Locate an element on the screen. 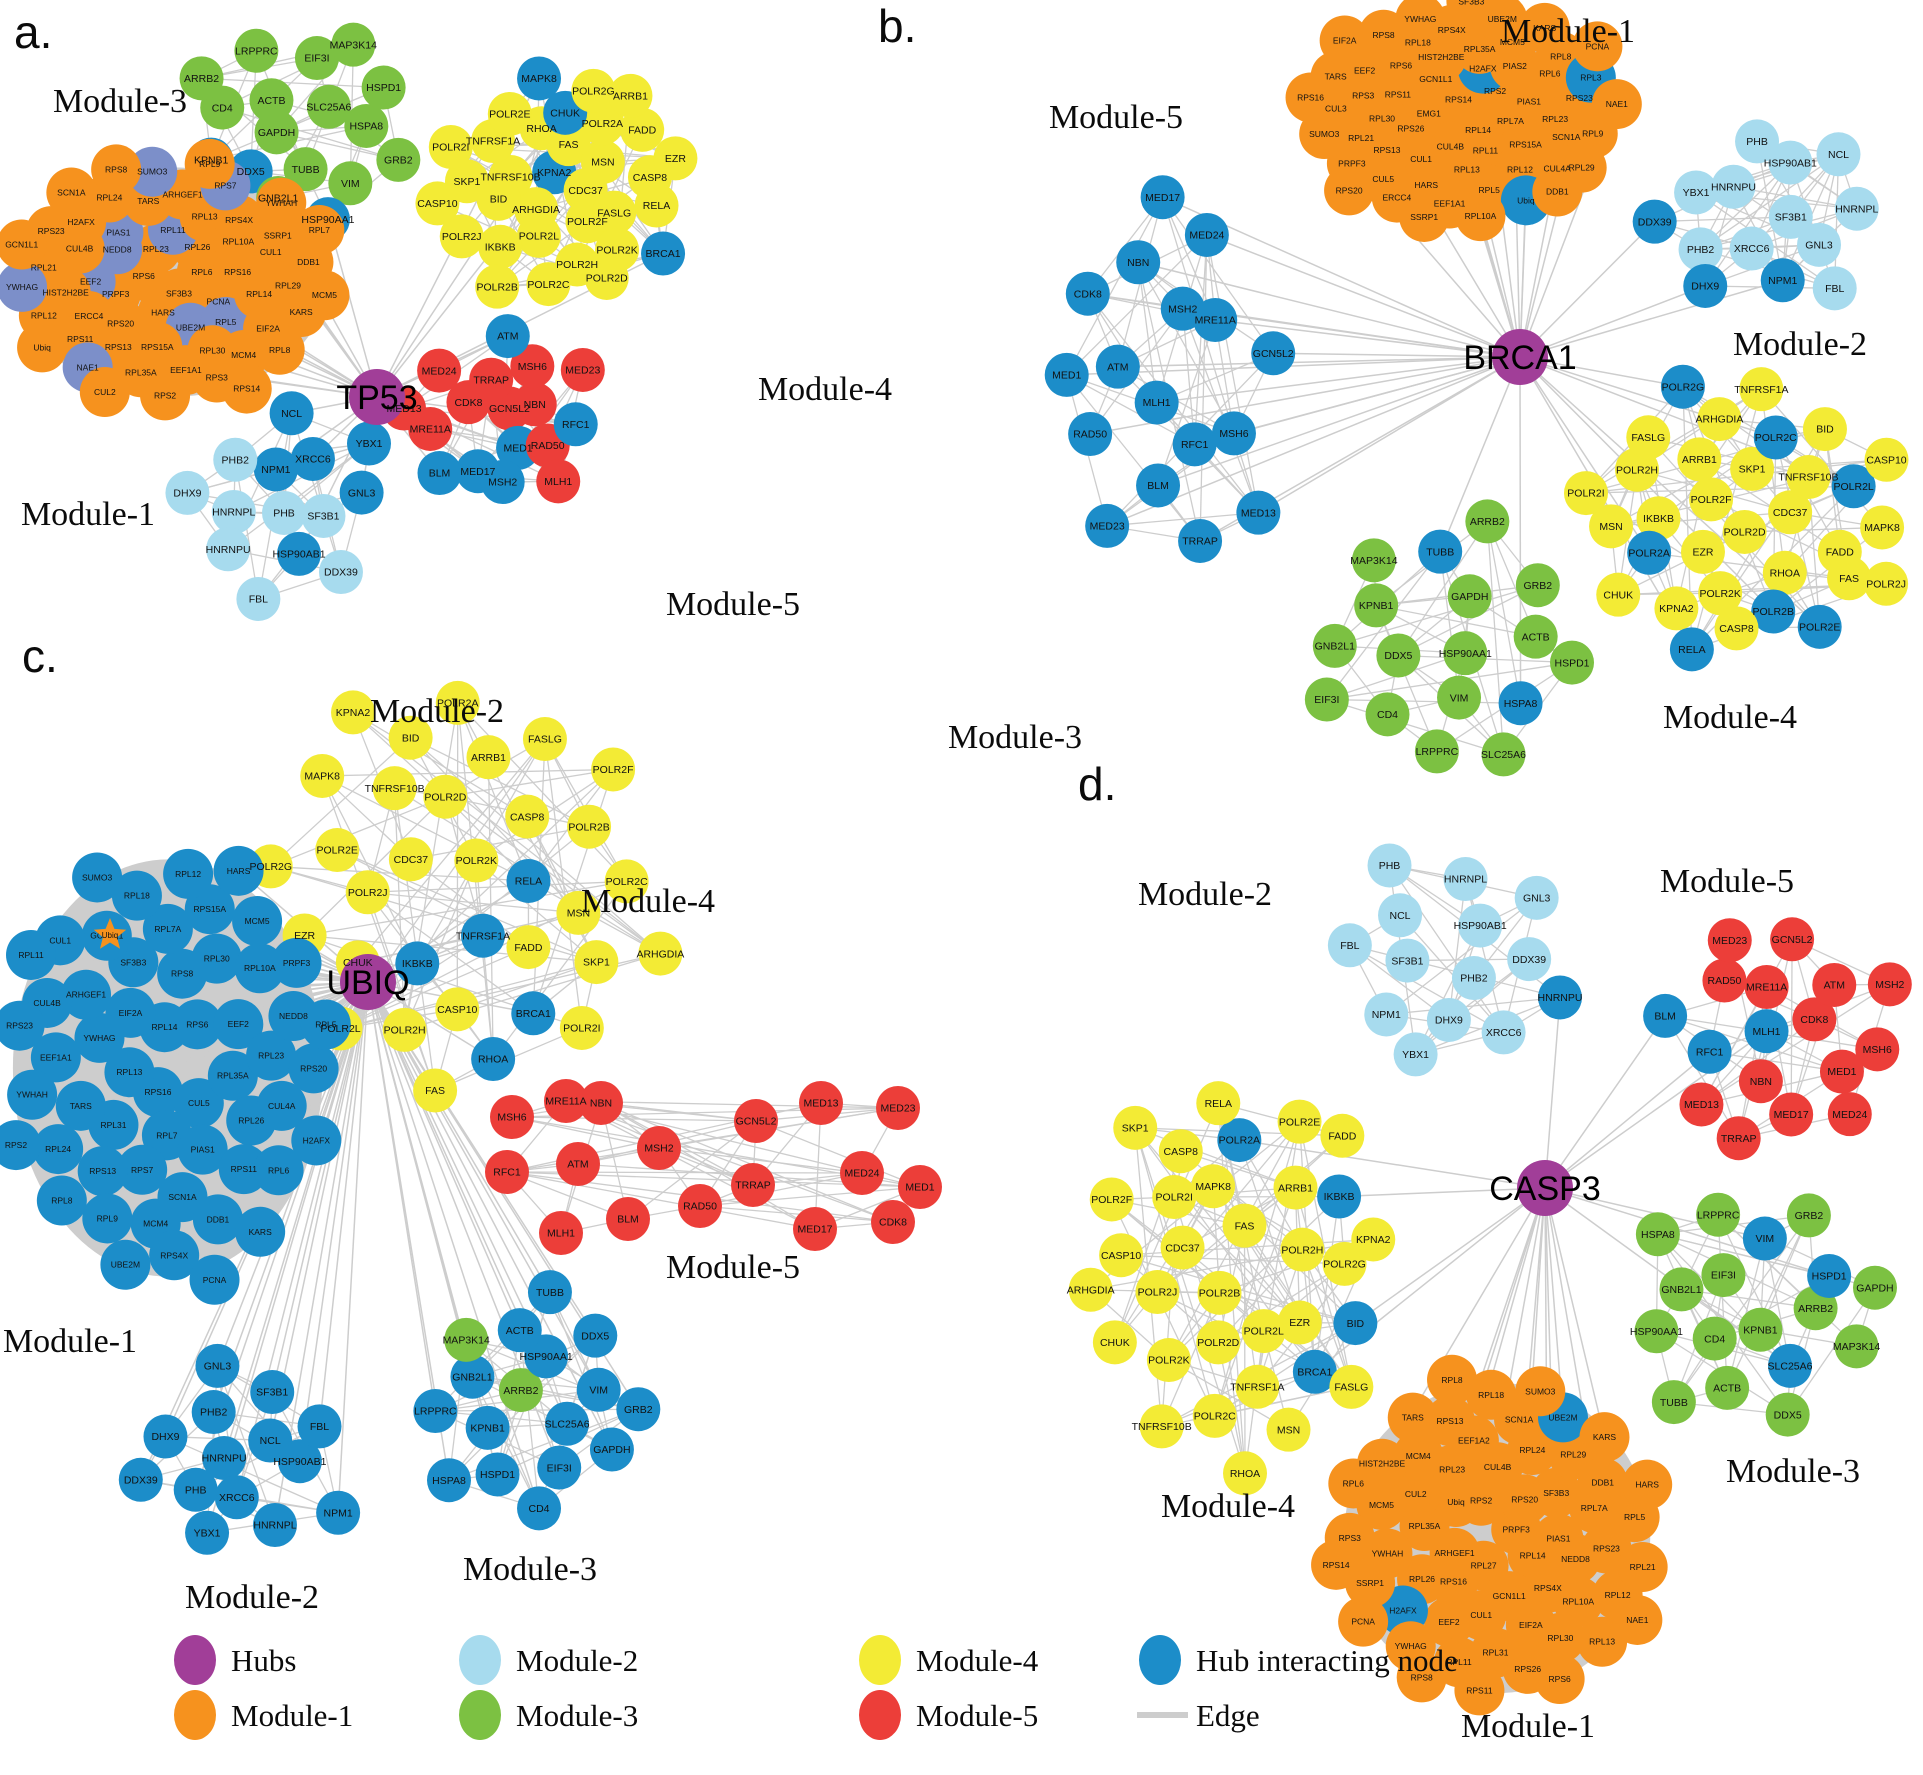 The image size is (1923, 1775). node-NPM1 is located at coordinates (1782, 280).